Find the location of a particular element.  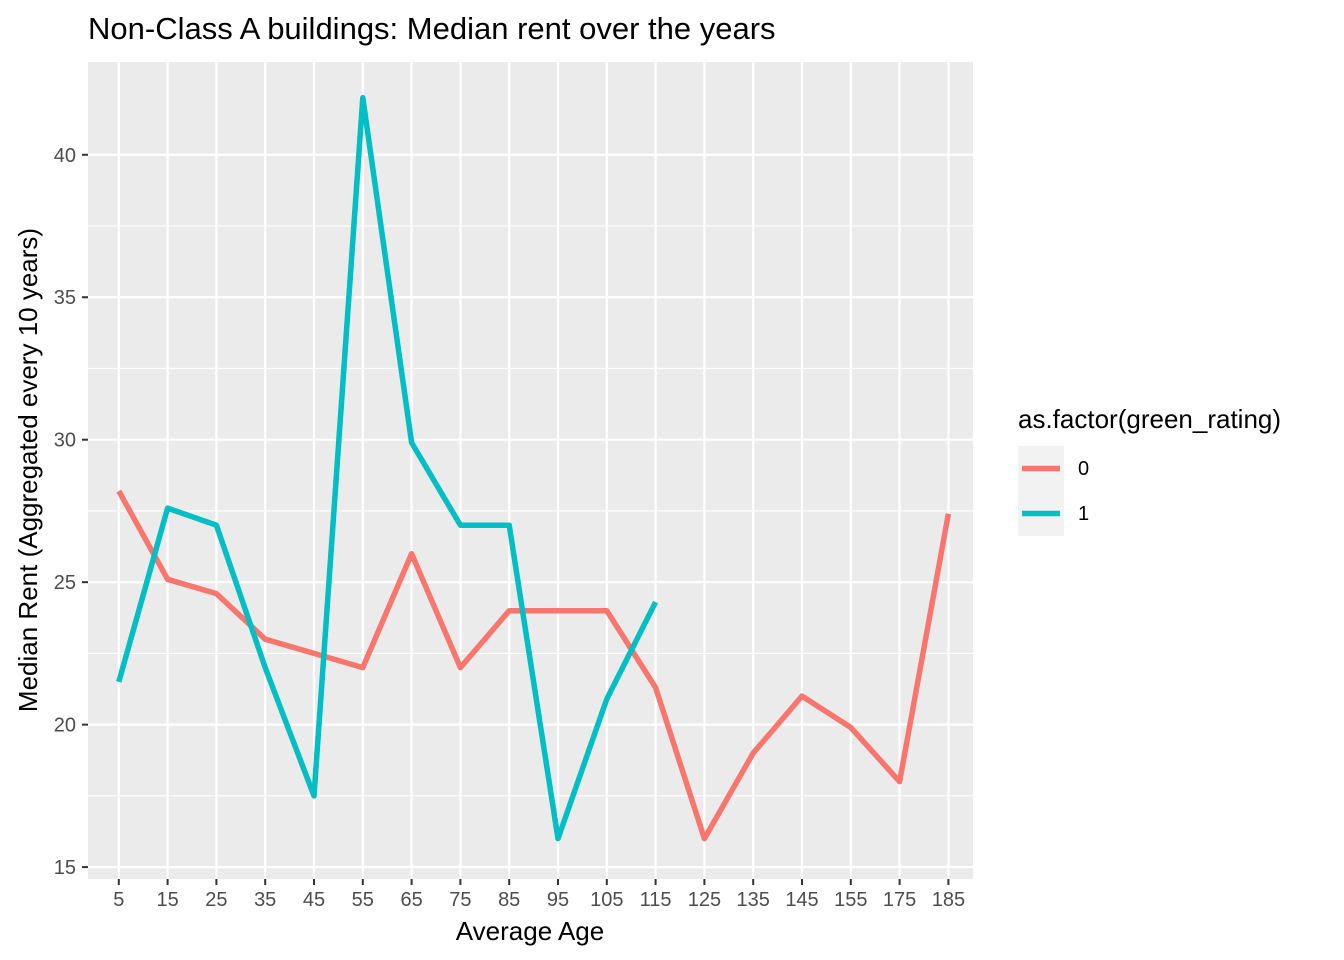

x-tick-label: 175 is located at coordinates (899, 900).